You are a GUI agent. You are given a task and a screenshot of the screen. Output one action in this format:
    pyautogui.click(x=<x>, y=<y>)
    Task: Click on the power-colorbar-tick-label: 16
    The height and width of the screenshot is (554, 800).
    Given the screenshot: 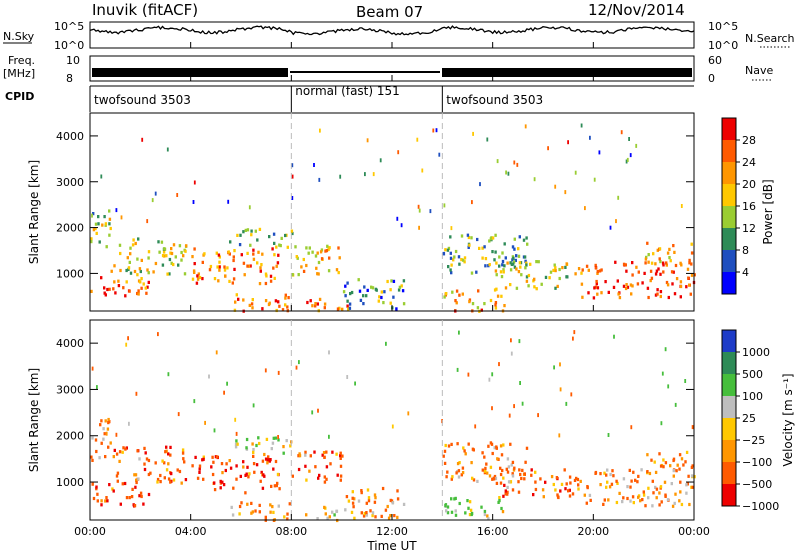 What is the action you would take?
    pyautogui.click(x=749, y=206)
    